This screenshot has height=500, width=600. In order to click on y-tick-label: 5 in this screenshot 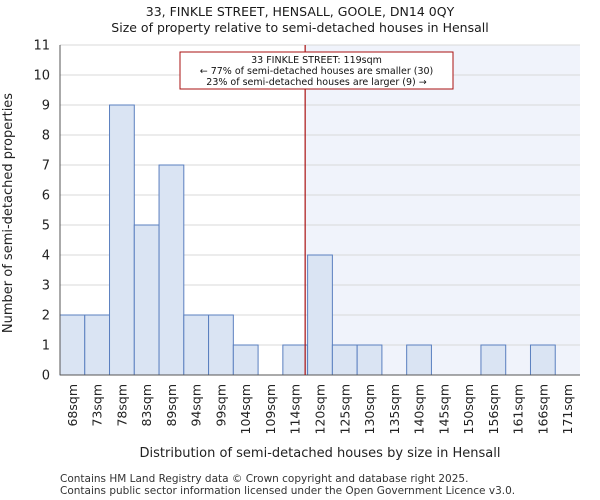, I will do `click(46, 226)`.